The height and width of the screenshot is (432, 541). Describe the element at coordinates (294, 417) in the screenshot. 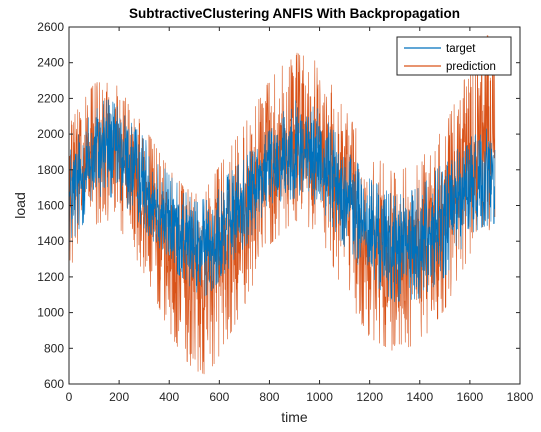

I see `x-axis-label: time` at that location.